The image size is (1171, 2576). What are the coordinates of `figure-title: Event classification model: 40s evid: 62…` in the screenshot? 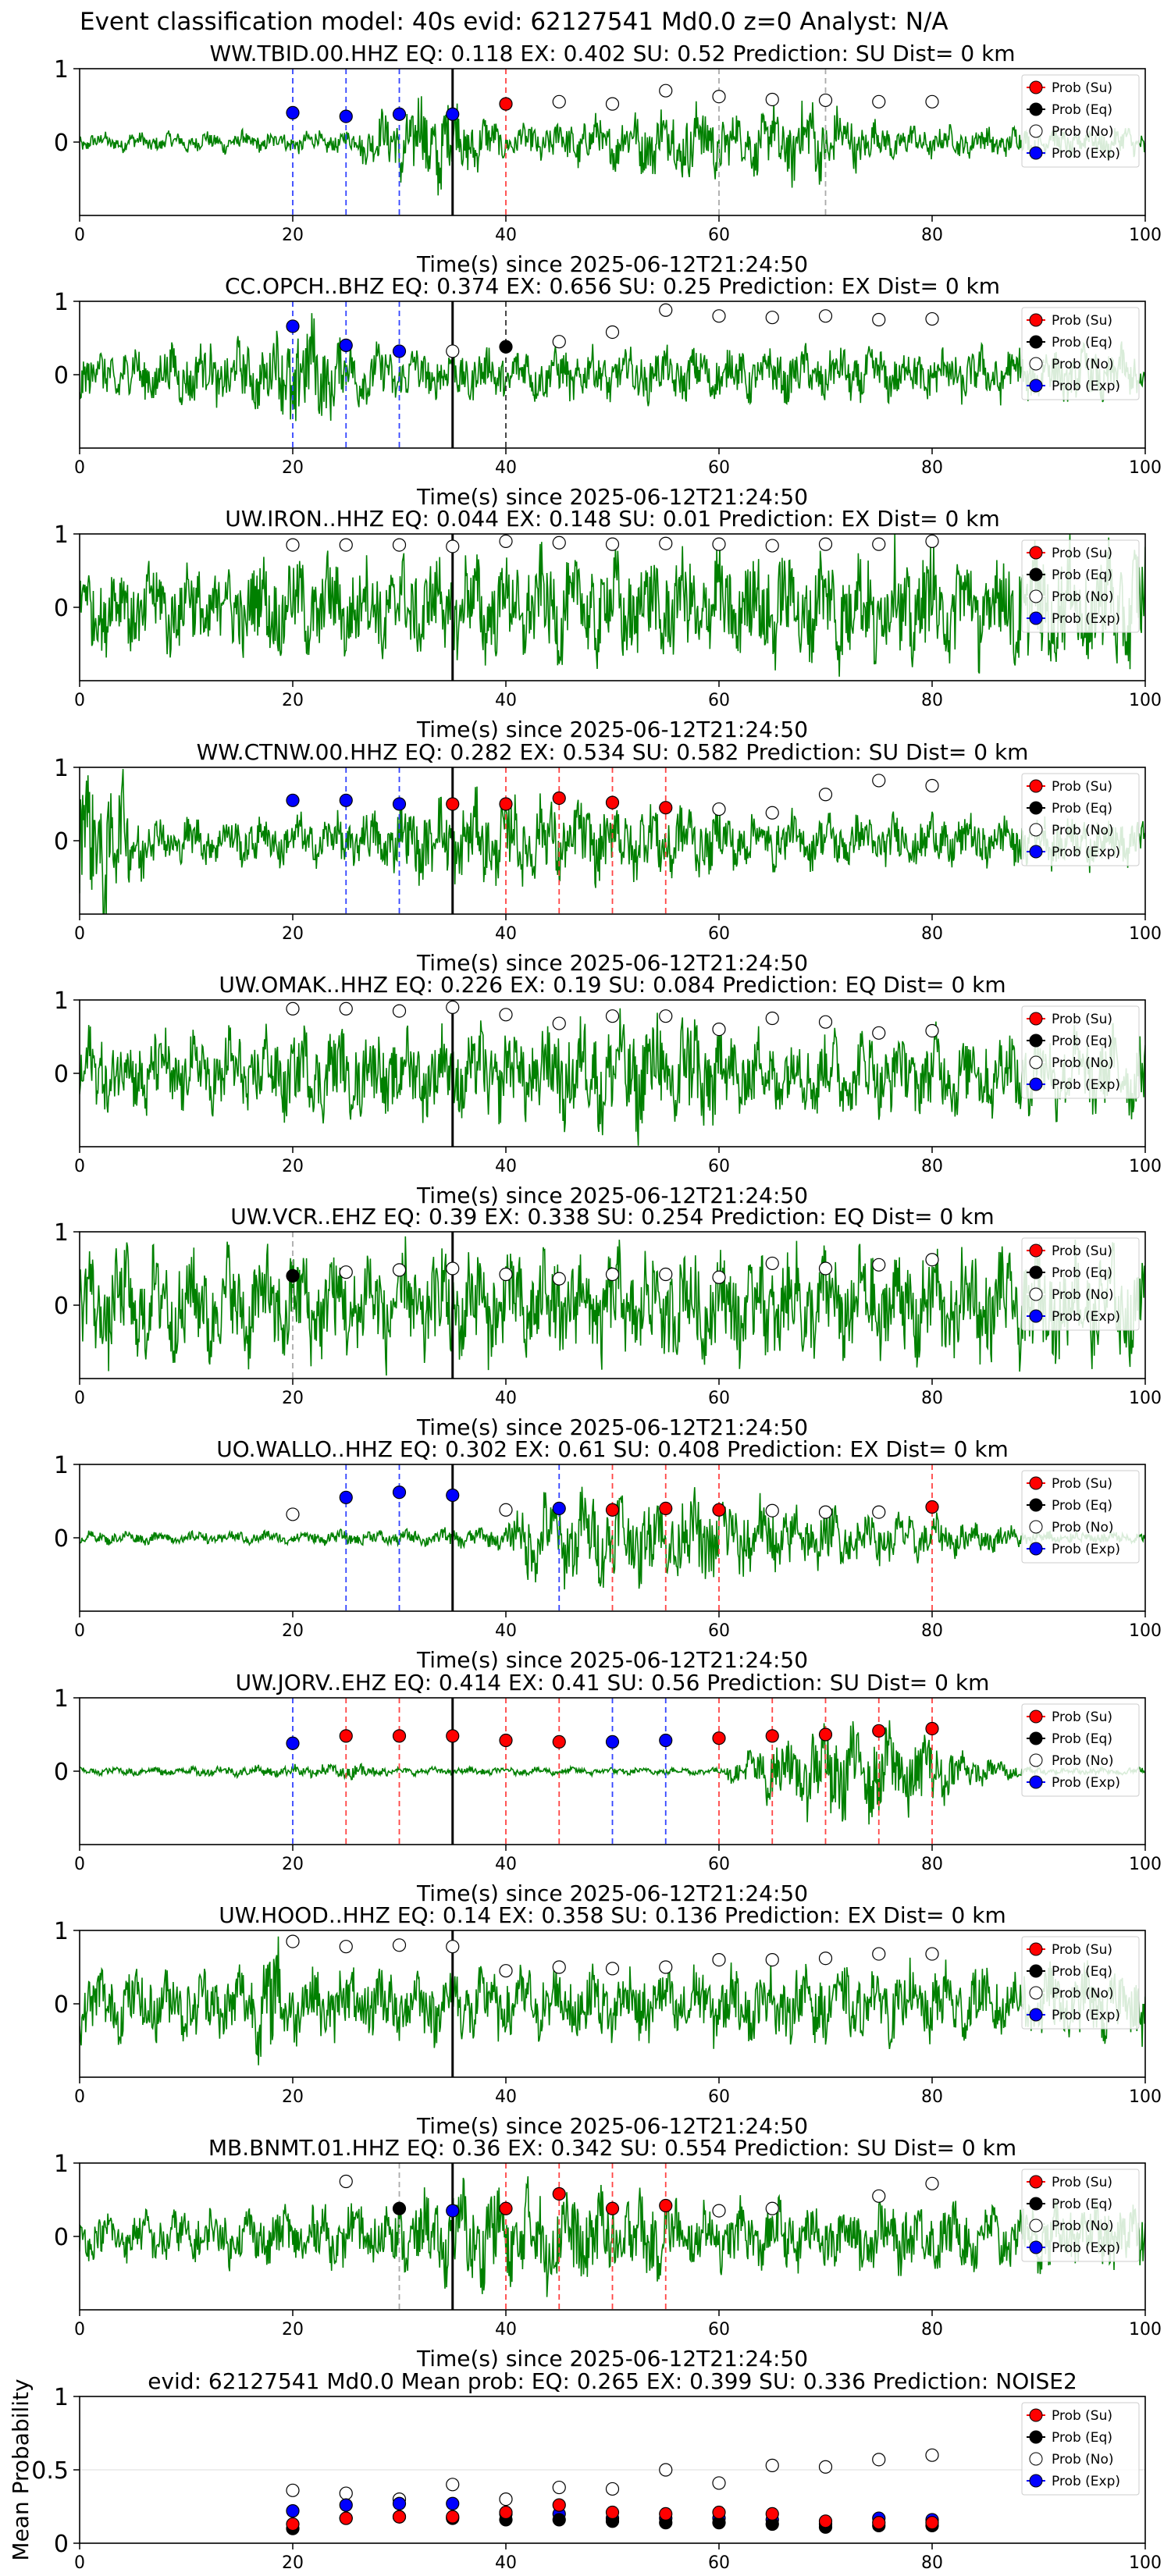 It's located at (514, 22).